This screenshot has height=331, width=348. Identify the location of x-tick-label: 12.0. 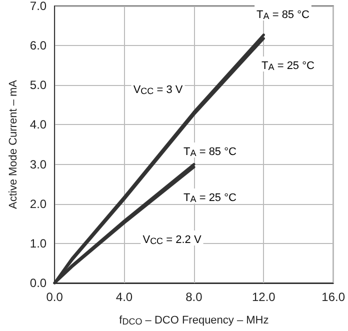
(264, 297).